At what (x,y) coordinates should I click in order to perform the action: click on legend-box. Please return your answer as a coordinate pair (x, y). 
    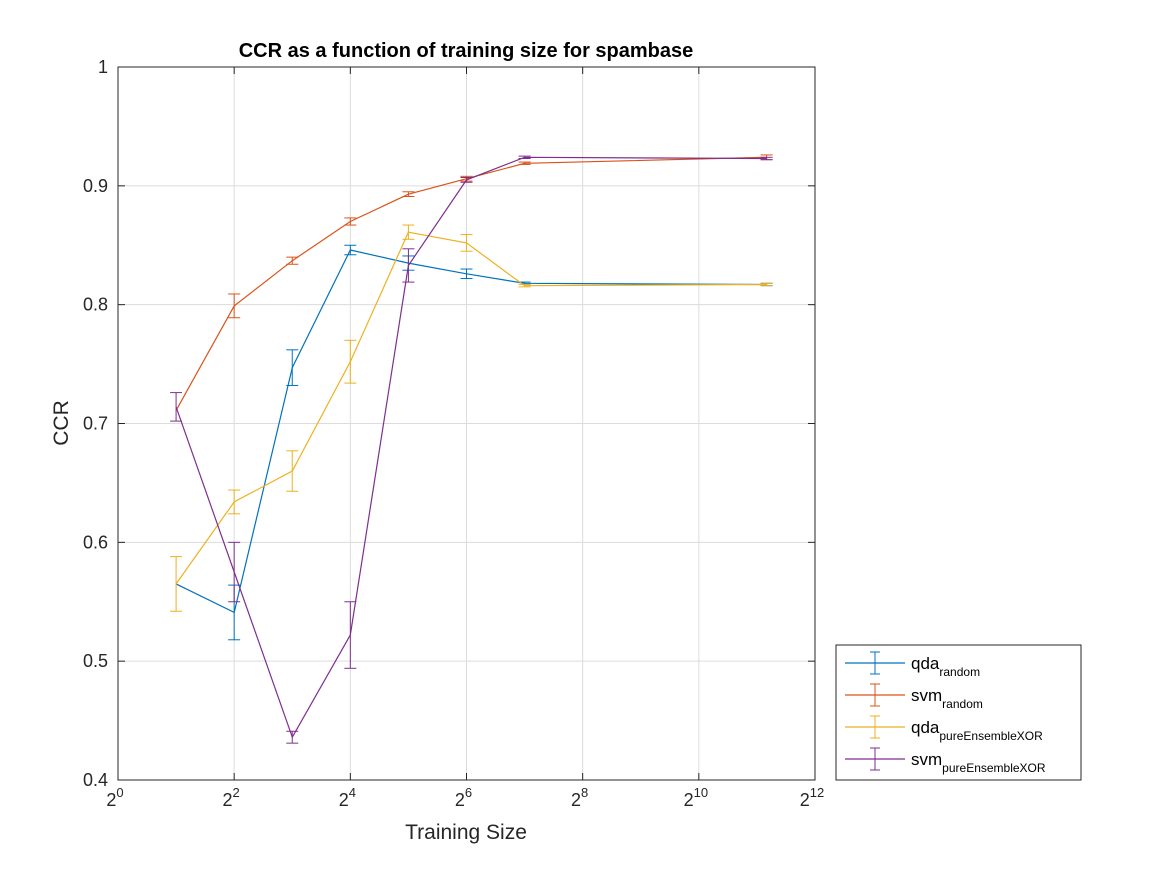
    Looking at the image, I should click on (958, 712).